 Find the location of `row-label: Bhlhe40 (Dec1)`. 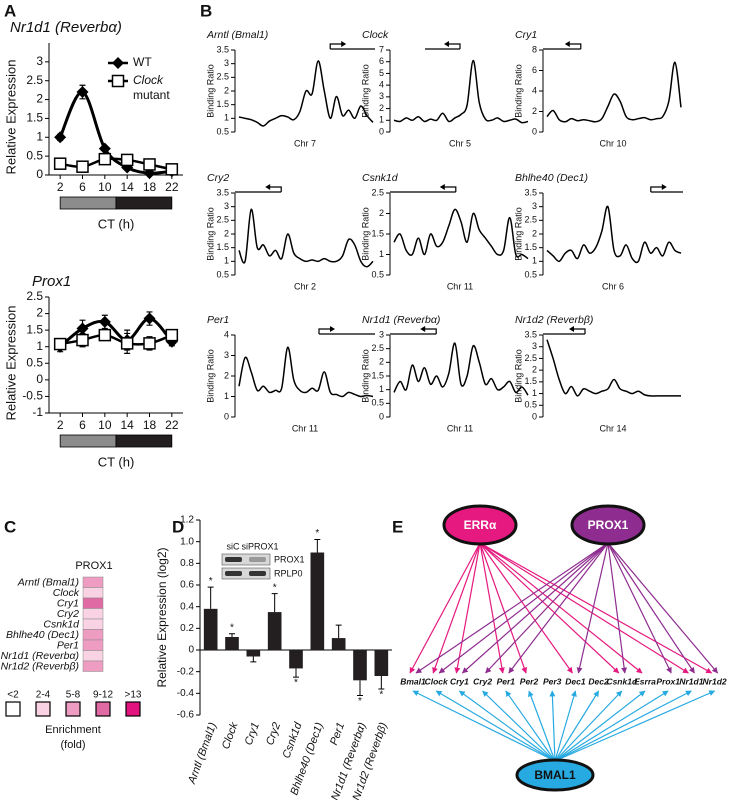

row-label: Bhlhe40 (Dec1) is located at coordinates (42, 635).